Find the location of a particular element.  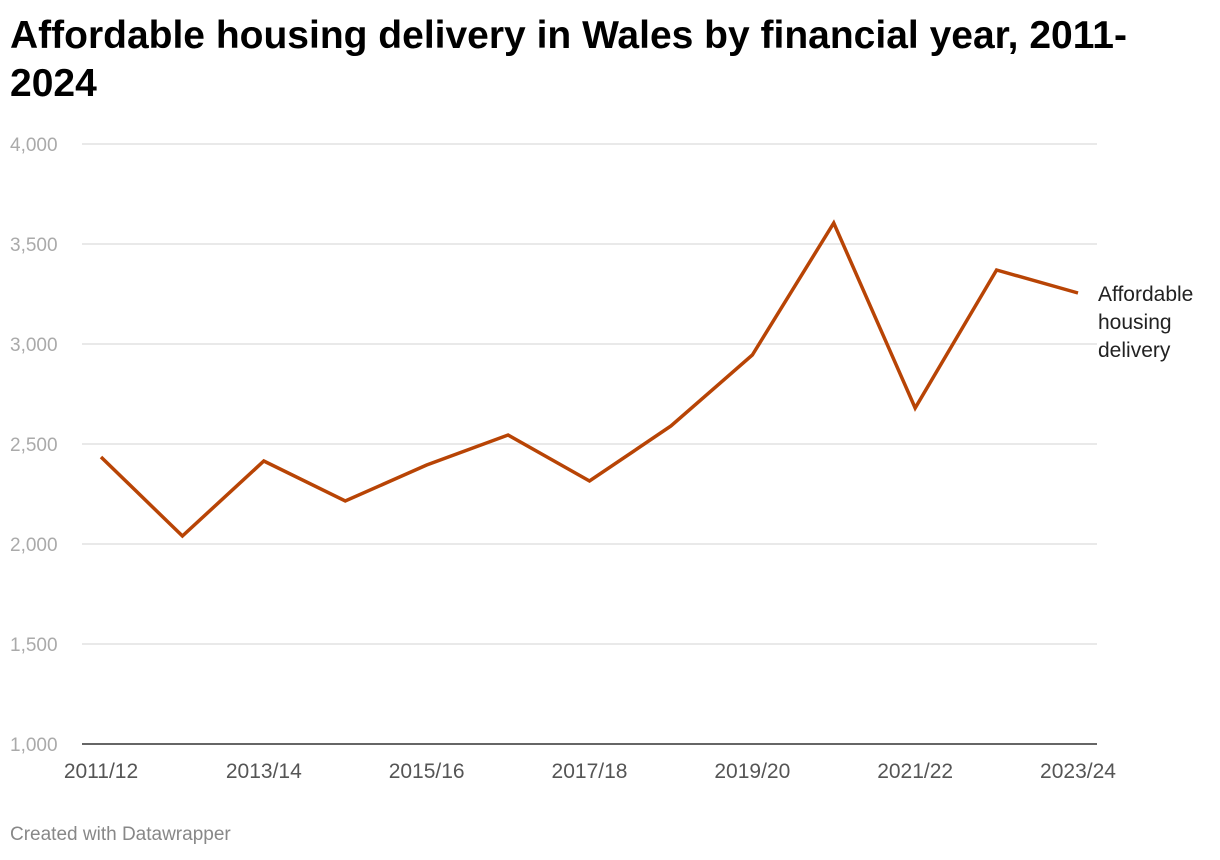

y-tick-label: 1,000 is located at coordinates (34, 745).